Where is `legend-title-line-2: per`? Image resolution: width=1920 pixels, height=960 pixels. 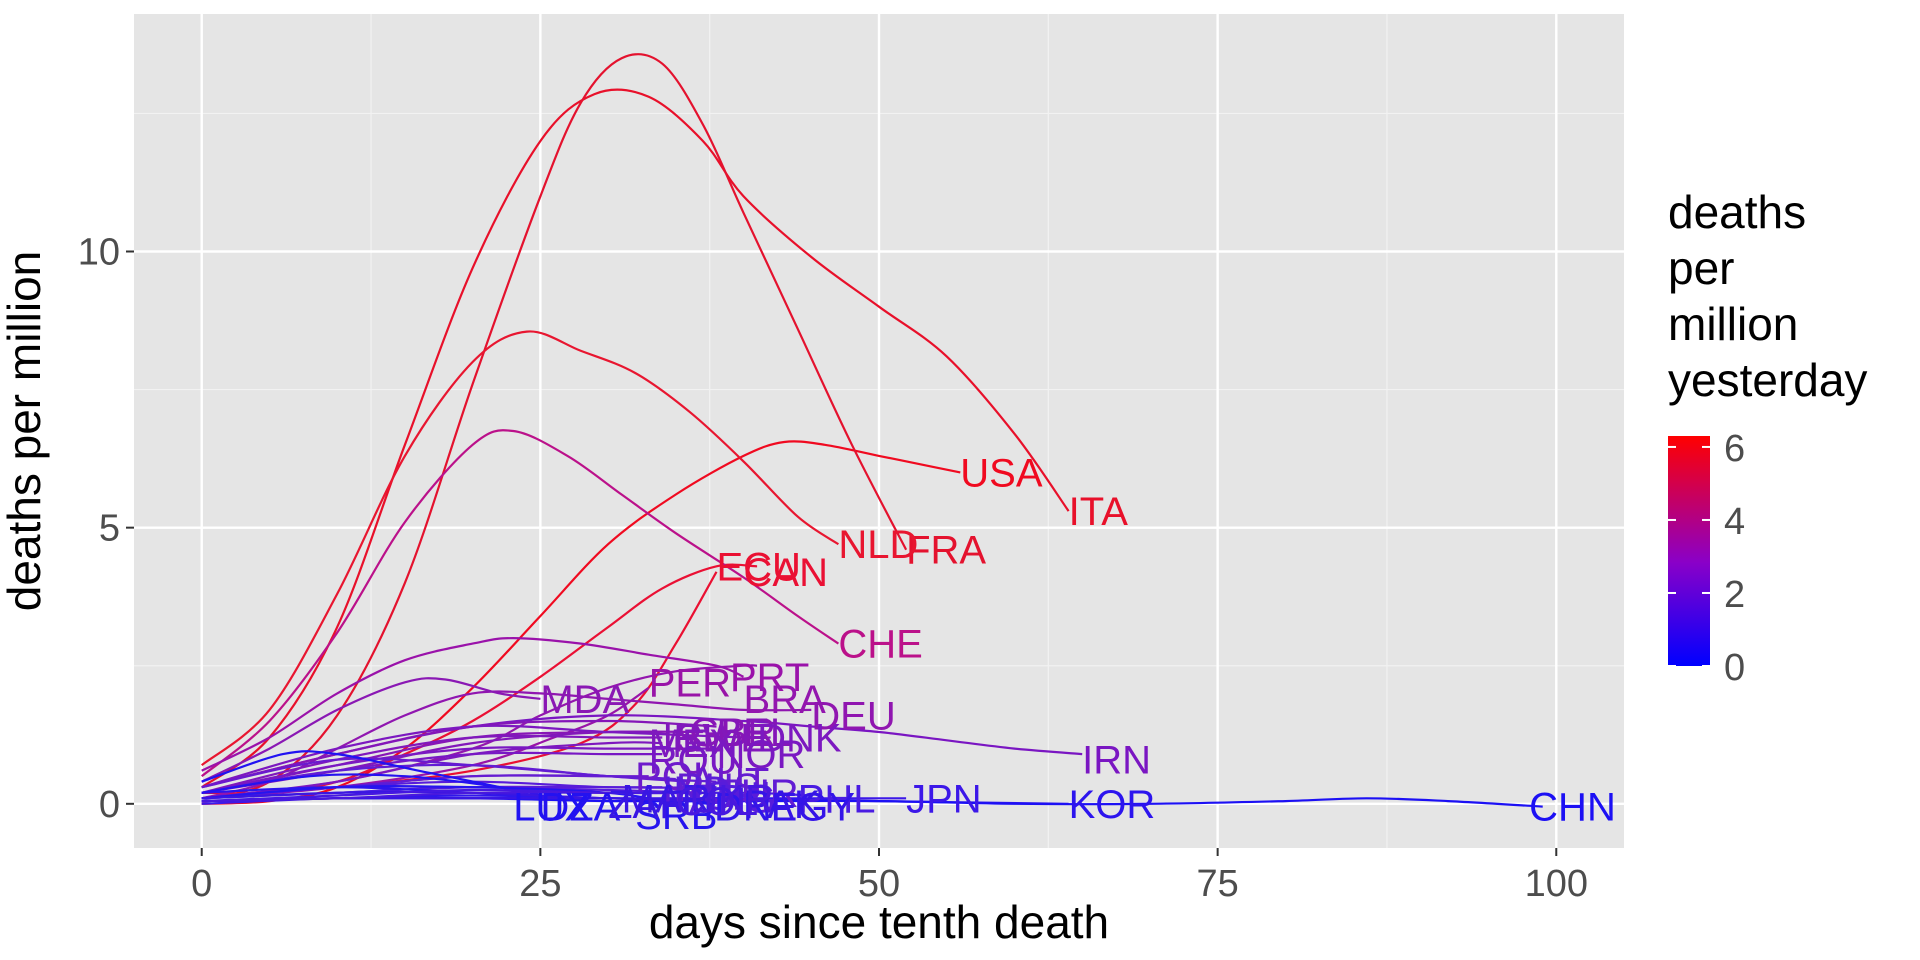
legend-title-line-2: per is located at coordinates (1701, 268).